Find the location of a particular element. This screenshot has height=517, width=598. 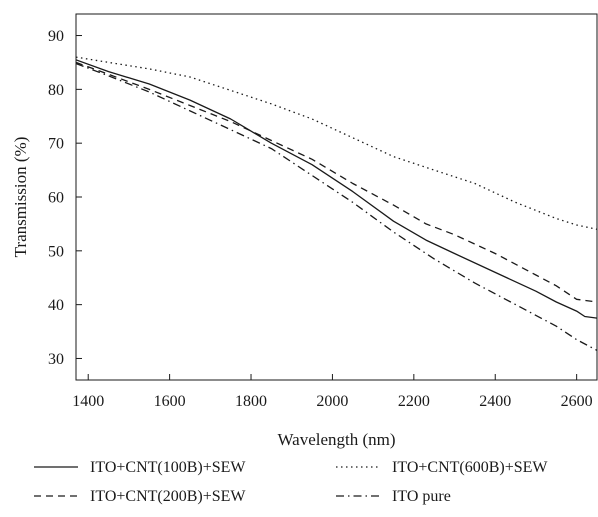

x-tick-label: 1400 is located at coordinates (88, 401).